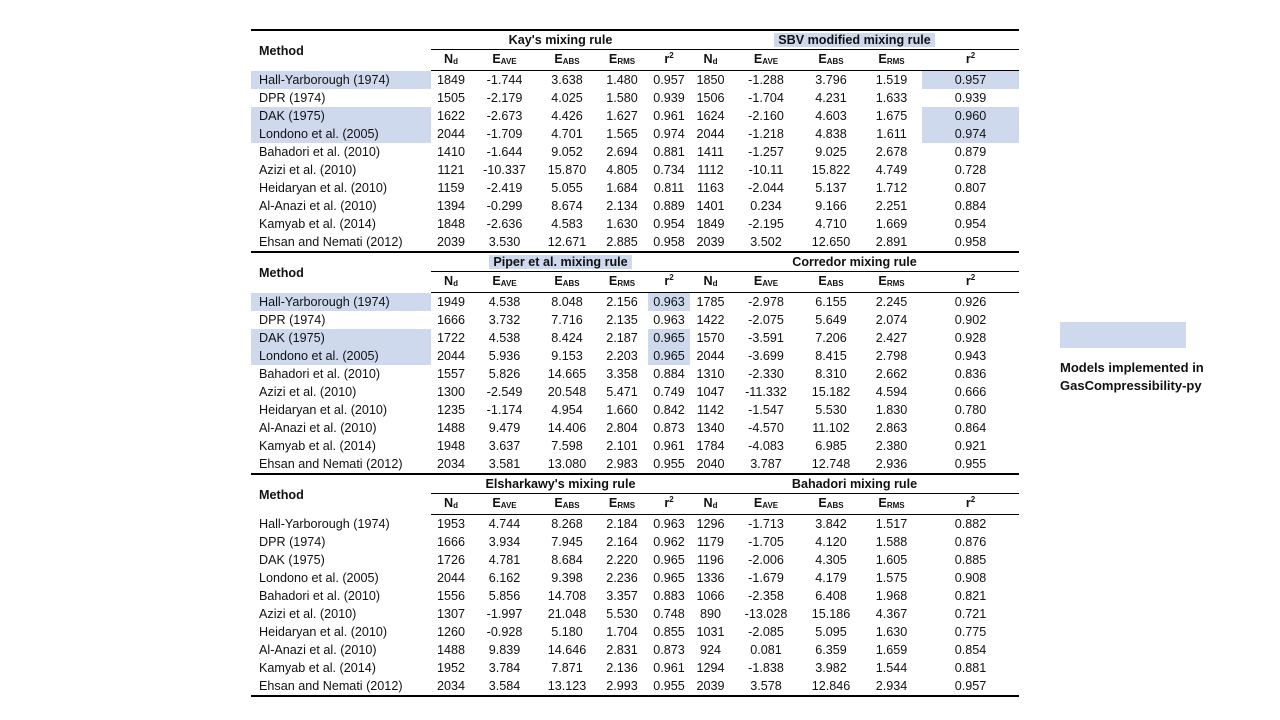 Image resolution: width=1280 pixels, height=720 pixels. I want to click on left-eave-cell: -1.744, so click(504, 80).